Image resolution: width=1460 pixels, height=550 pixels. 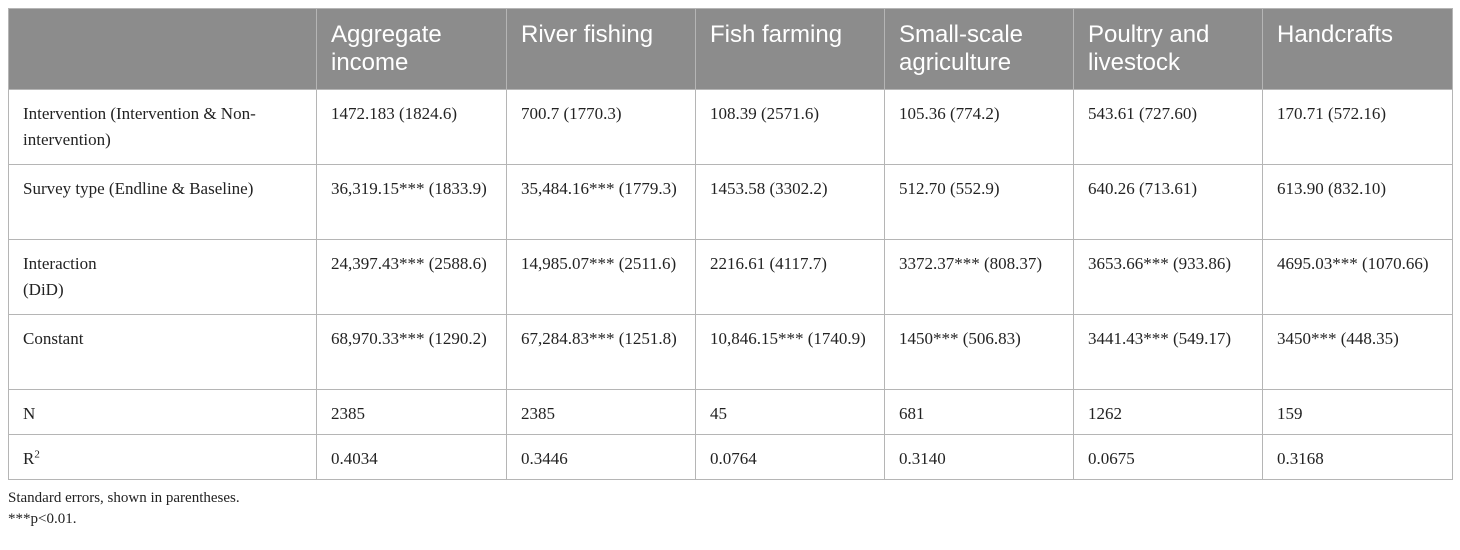 What do you see at coordinates (162, 49) in the screenshot?
I see `header-cell-empty` at bounding box center [162, 49].